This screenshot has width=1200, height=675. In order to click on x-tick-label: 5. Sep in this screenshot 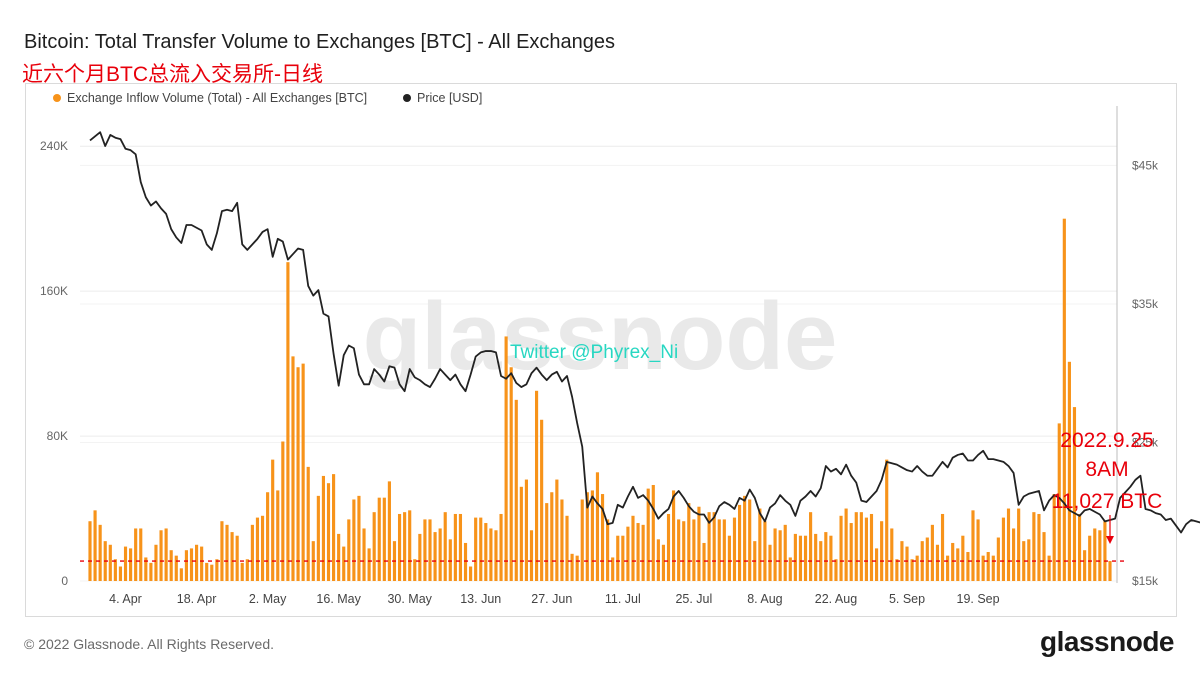, I will do `click(907, 599)`.